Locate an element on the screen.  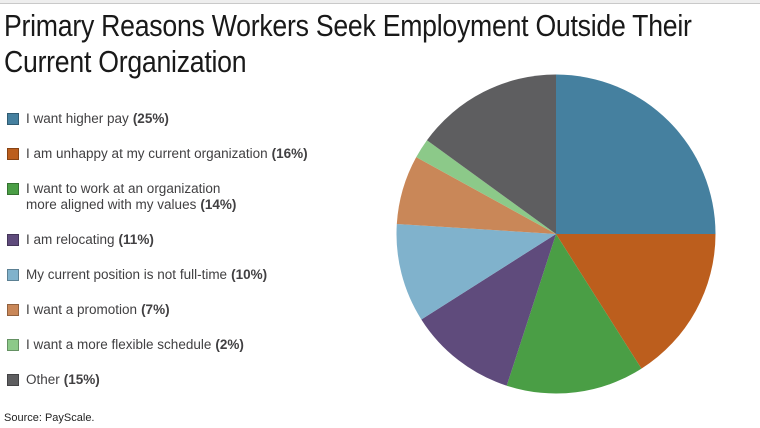
legend-text: I am relocating (11%) is located at coordinates (90, 240).